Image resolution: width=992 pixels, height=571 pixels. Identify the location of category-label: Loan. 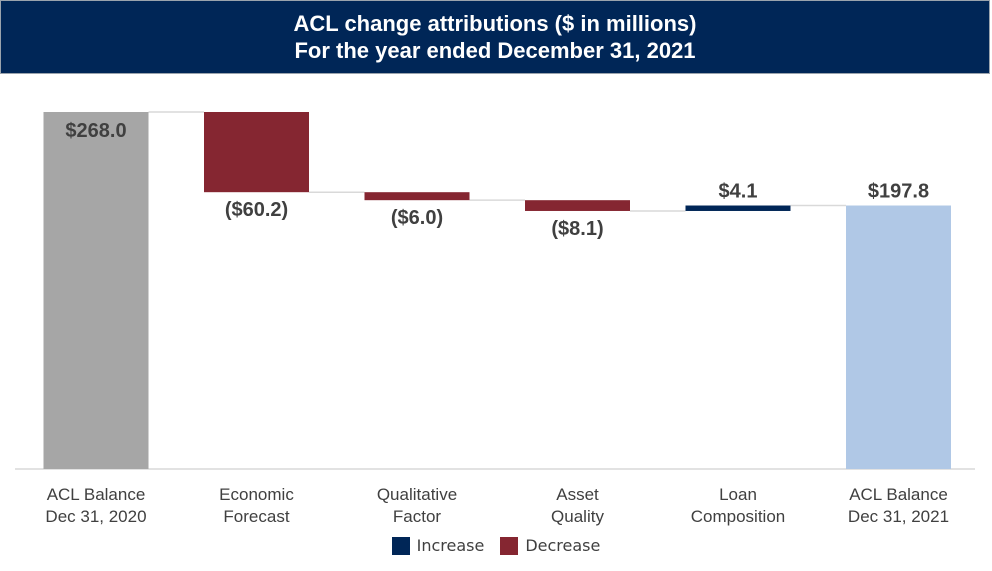
(738, 494).